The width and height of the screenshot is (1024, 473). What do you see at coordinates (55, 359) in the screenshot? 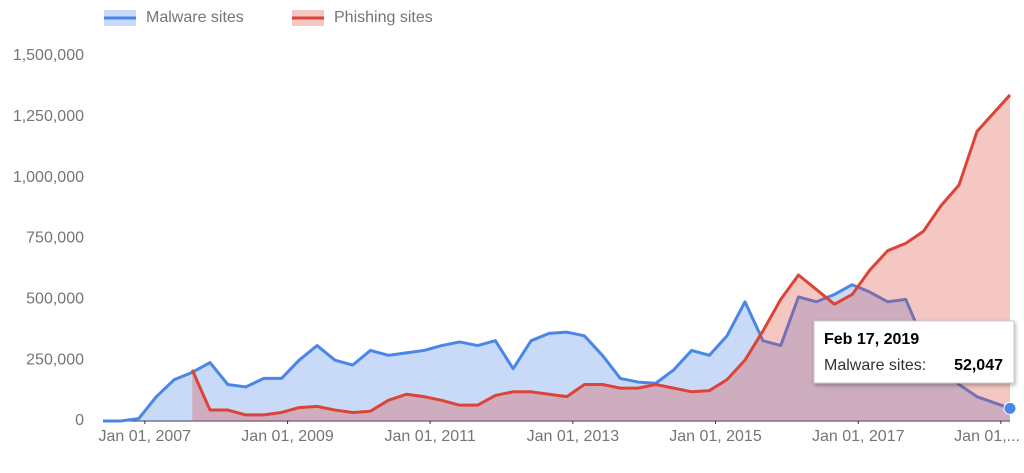
I see `y-tick-label: 250,000` at bounding box center [55, 359].